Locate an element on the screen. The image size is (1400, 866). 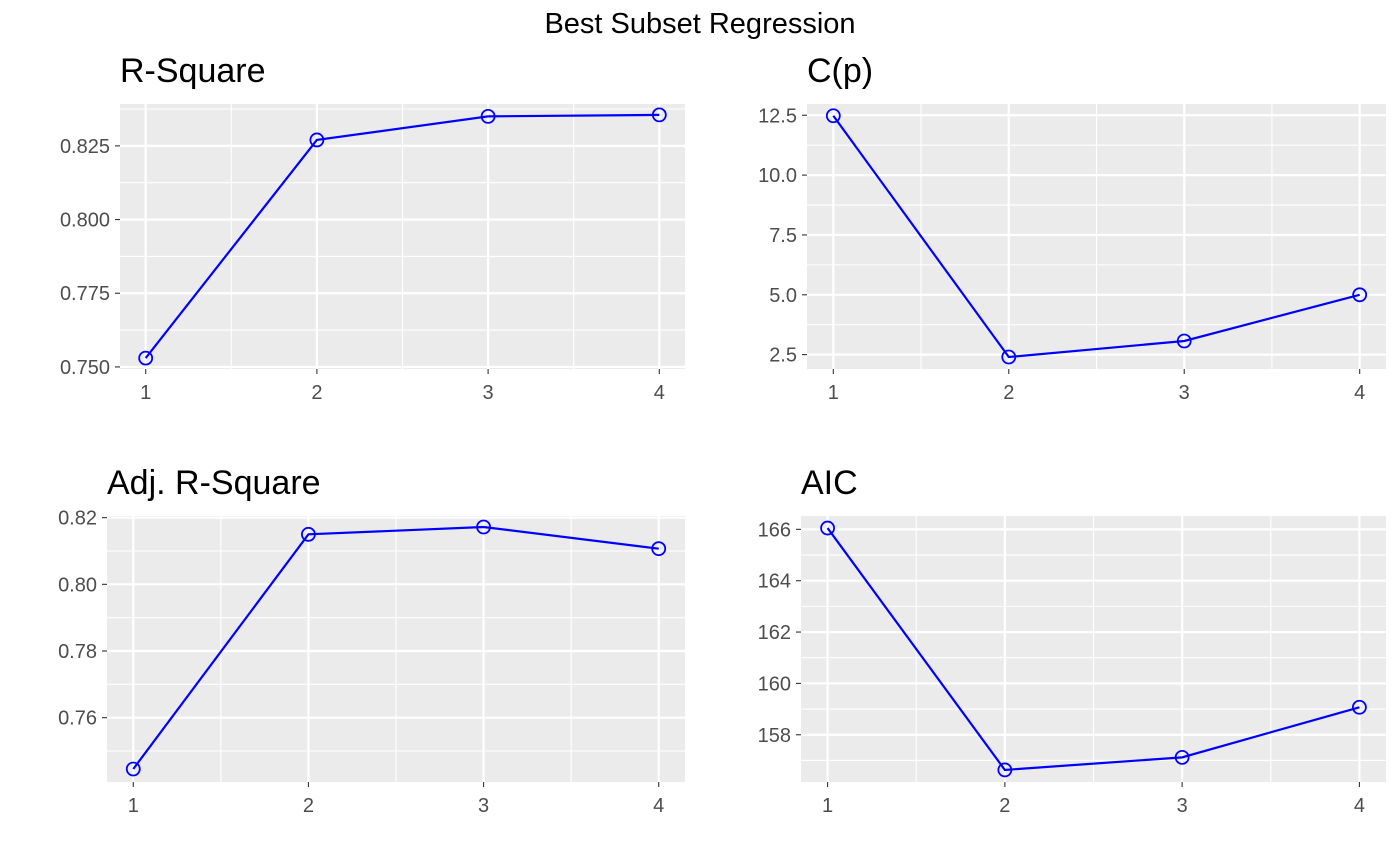
adj-r-square-x-tick-label: 4 is located at coordinates (658, 806).